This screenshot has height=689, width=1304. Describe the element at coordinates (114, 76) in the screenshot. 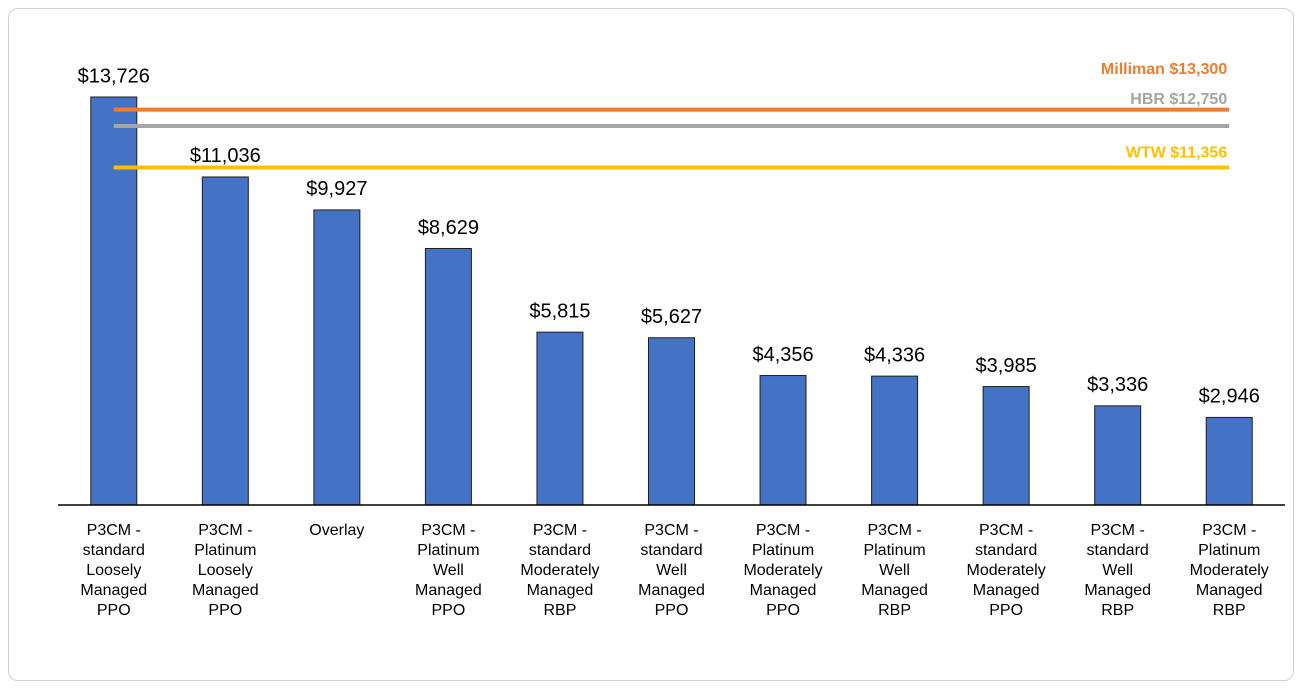

I see `data-label: $13,726` at that location.